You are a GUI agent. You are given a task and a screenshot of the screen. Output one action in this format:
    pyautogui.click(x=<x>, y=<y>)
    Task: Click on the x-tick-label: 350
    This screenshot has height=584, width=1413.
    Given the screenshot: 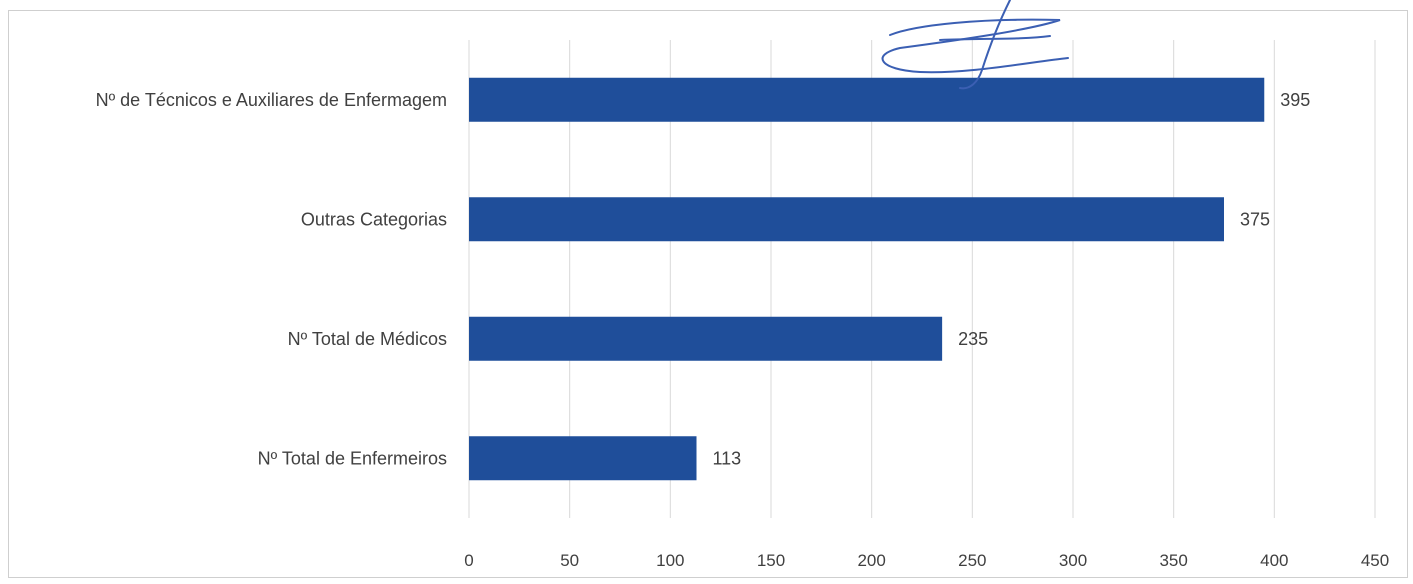 What is the action you would take?
    pyautogui.click(x=1173, y=560)
    